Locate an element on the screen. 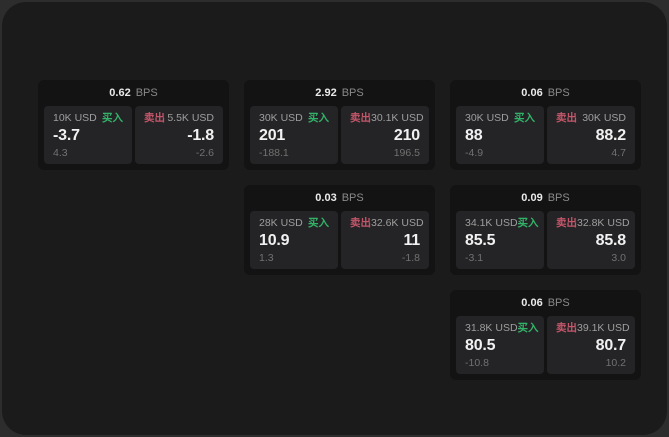 The width and height of the screenshot is (669, 437). sell-price-value: 80.7 is located at coordinates (611, 345).